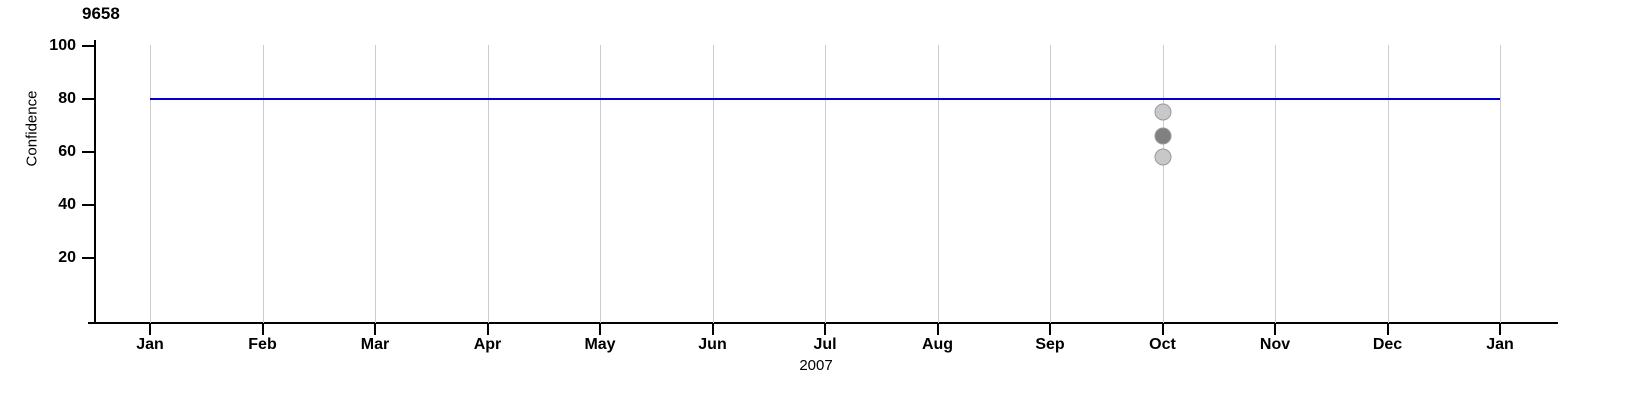 The height and width of the screenshot is (400, 1650). I want to click on x-tick-label: Feb, so click(262, 344).